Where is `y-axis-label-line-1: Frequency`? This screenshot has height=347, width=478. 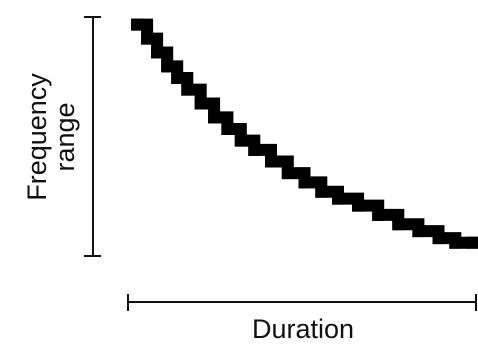 y-axis-label-line-1: Frequency is located at coordinates (37, 137).